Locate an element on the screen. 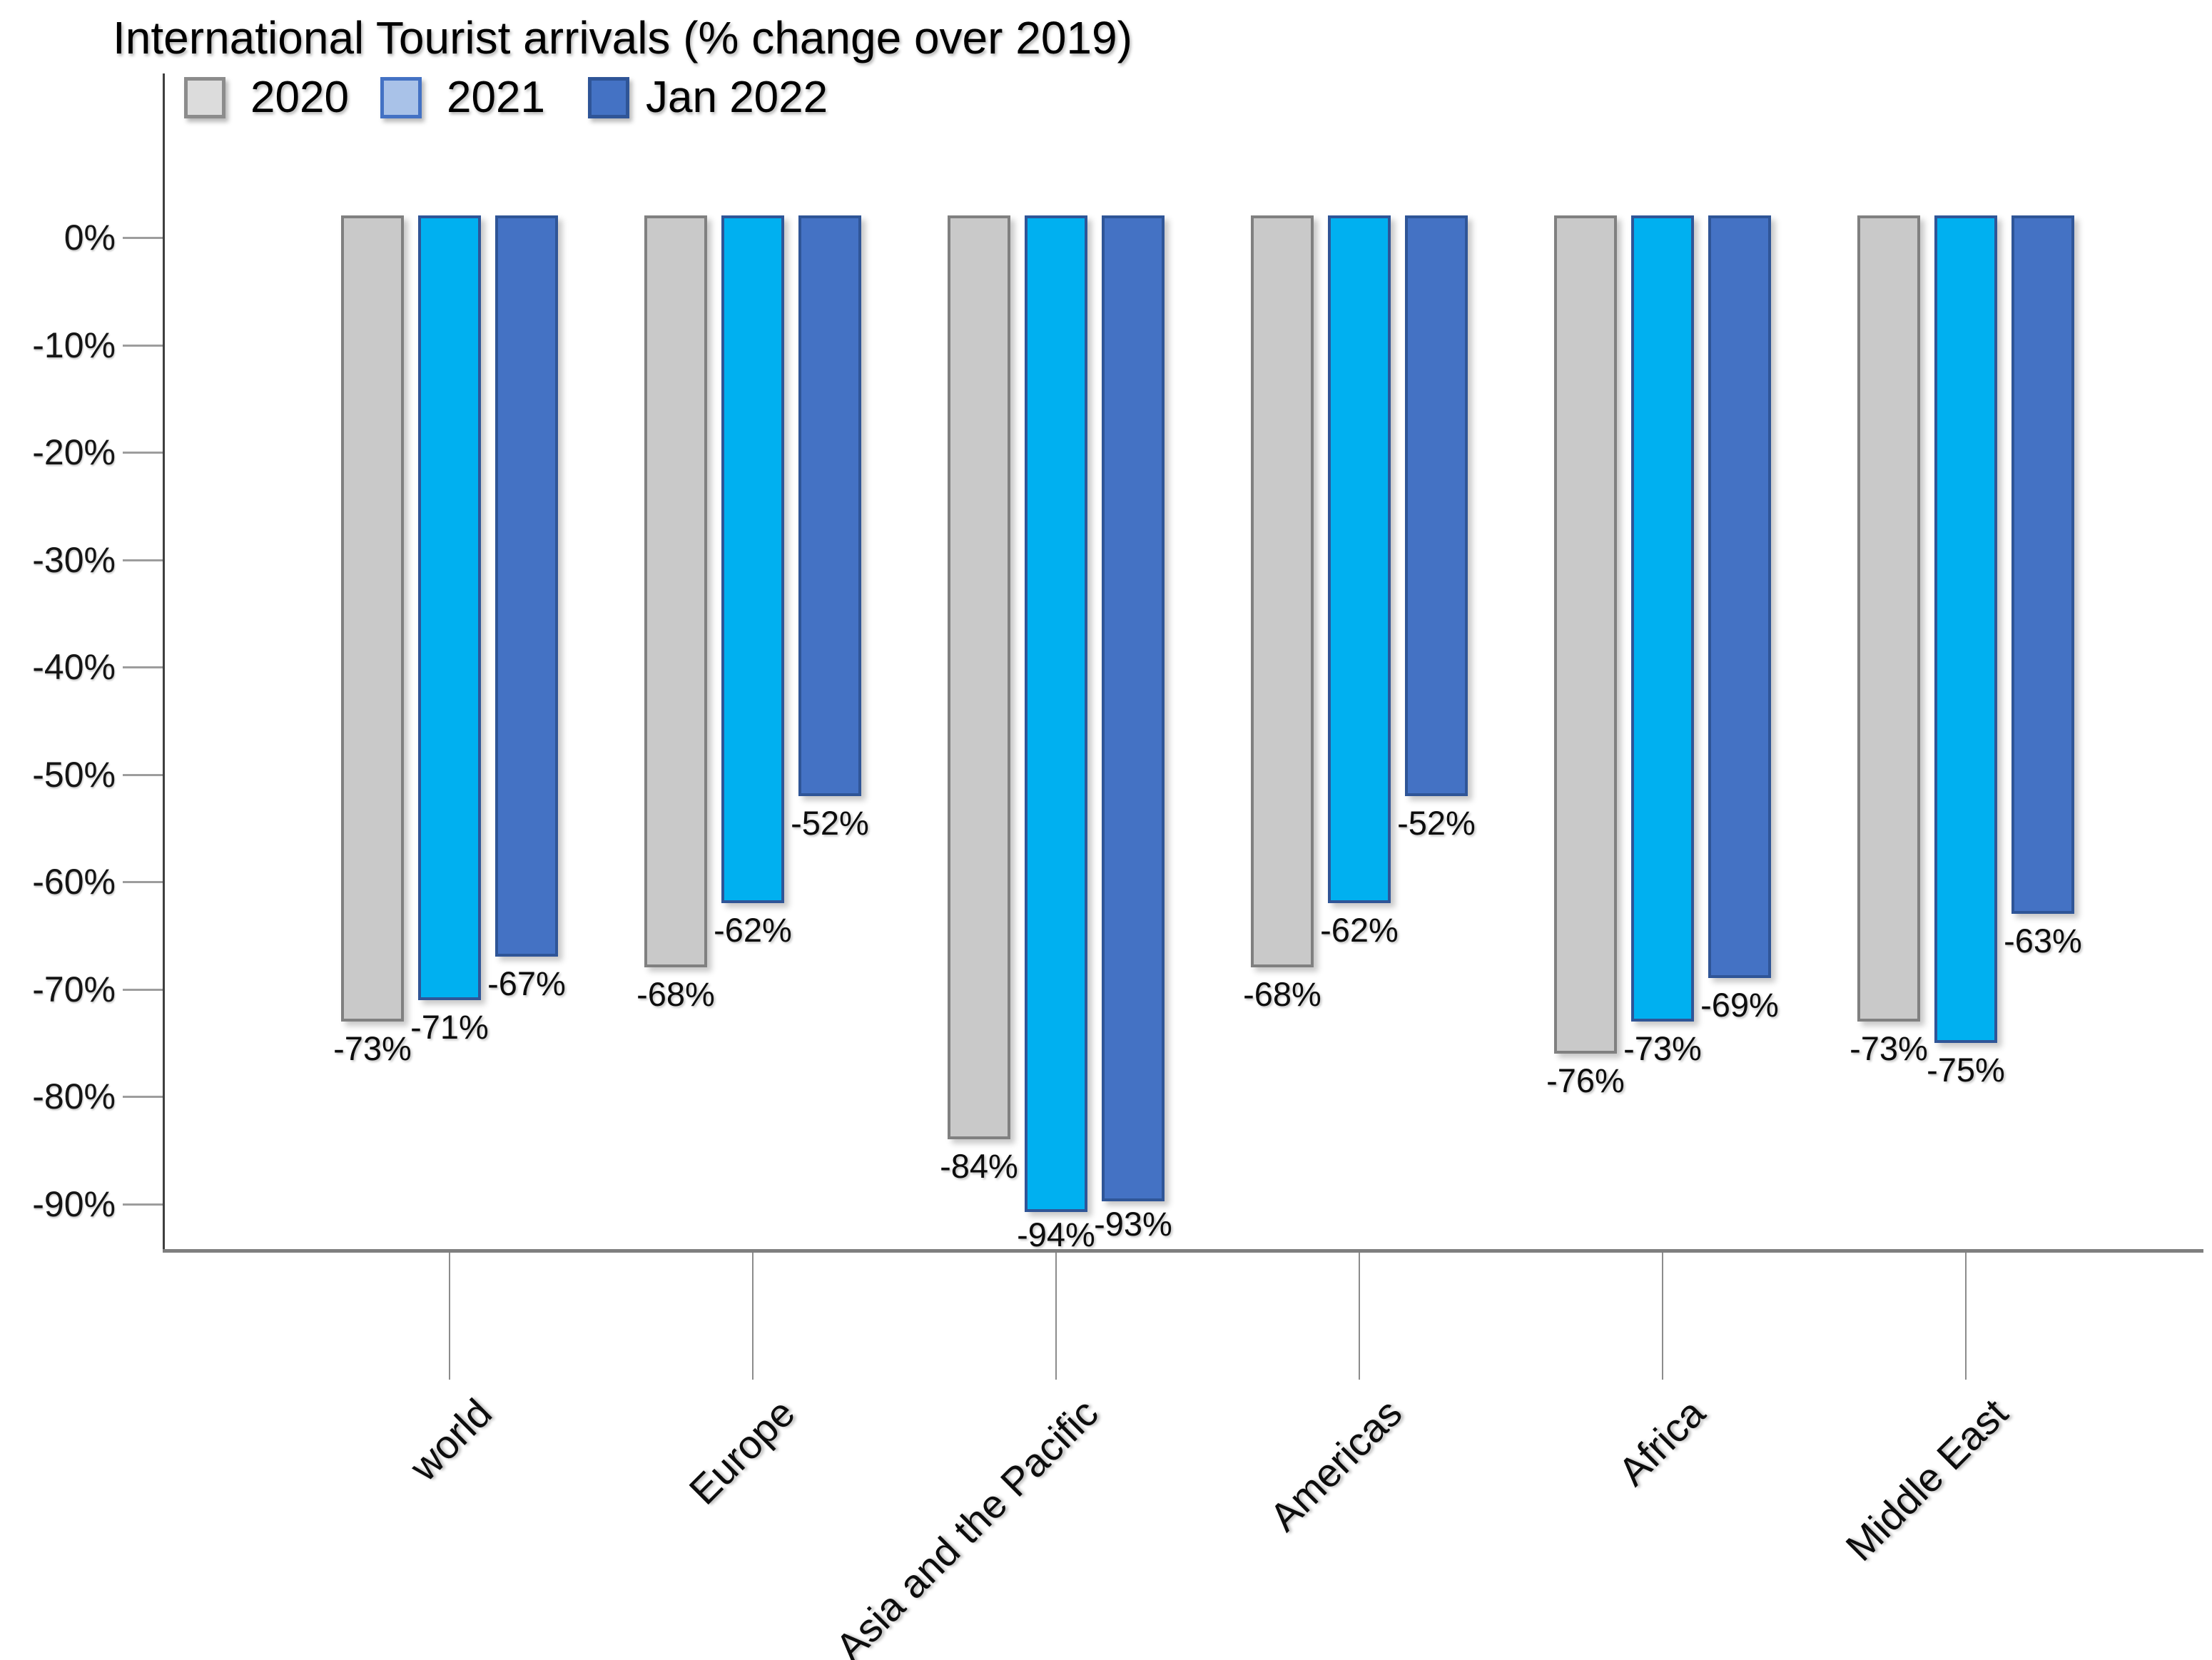 This screenshot has height=1660, width=2212. x-axis-line is located at coordinates (1183, 1251).